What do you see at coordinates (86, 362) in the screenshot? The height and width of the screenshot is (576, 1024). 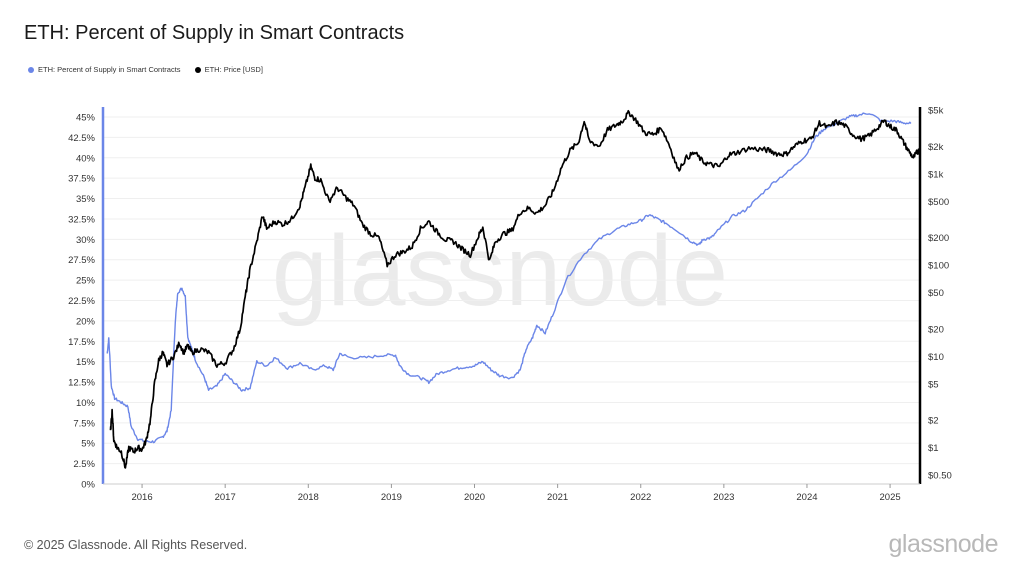 I see `y-left-tick-label: 15%` at bounding box center [86, 362].